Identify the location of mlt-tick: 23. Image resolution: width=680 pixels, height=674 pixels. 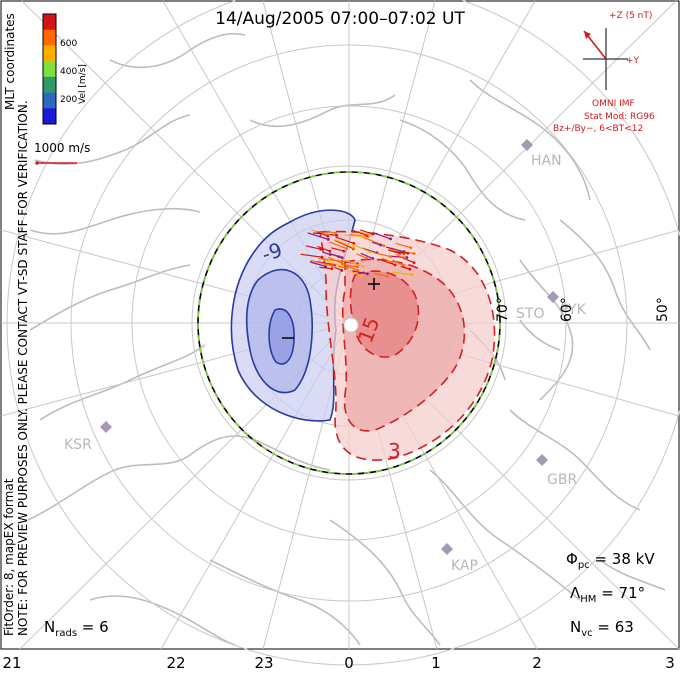
(264, 663).